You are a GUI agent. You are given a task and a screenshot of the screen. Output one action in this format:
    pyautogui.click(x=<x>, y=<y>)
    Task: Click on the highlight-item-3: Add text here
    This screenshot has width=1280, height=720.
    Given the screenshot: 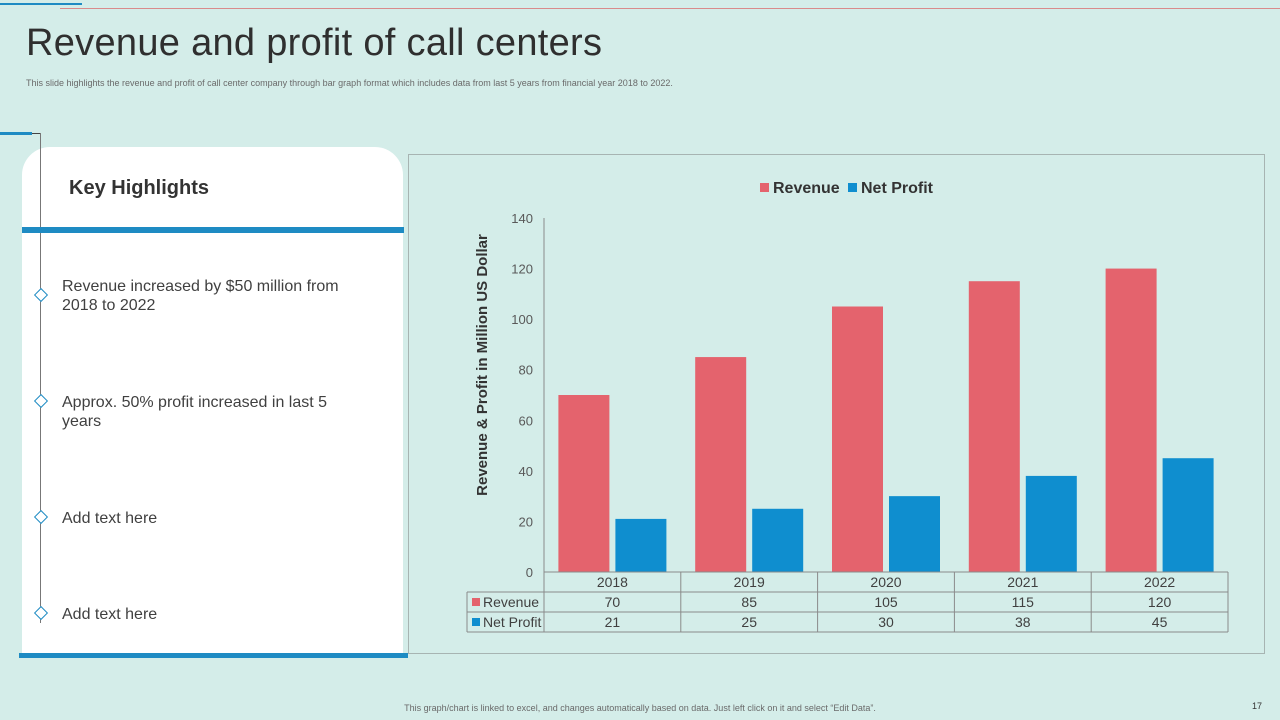 What is the action you would take?
    pyautogui.click(x=110, y=518)
    